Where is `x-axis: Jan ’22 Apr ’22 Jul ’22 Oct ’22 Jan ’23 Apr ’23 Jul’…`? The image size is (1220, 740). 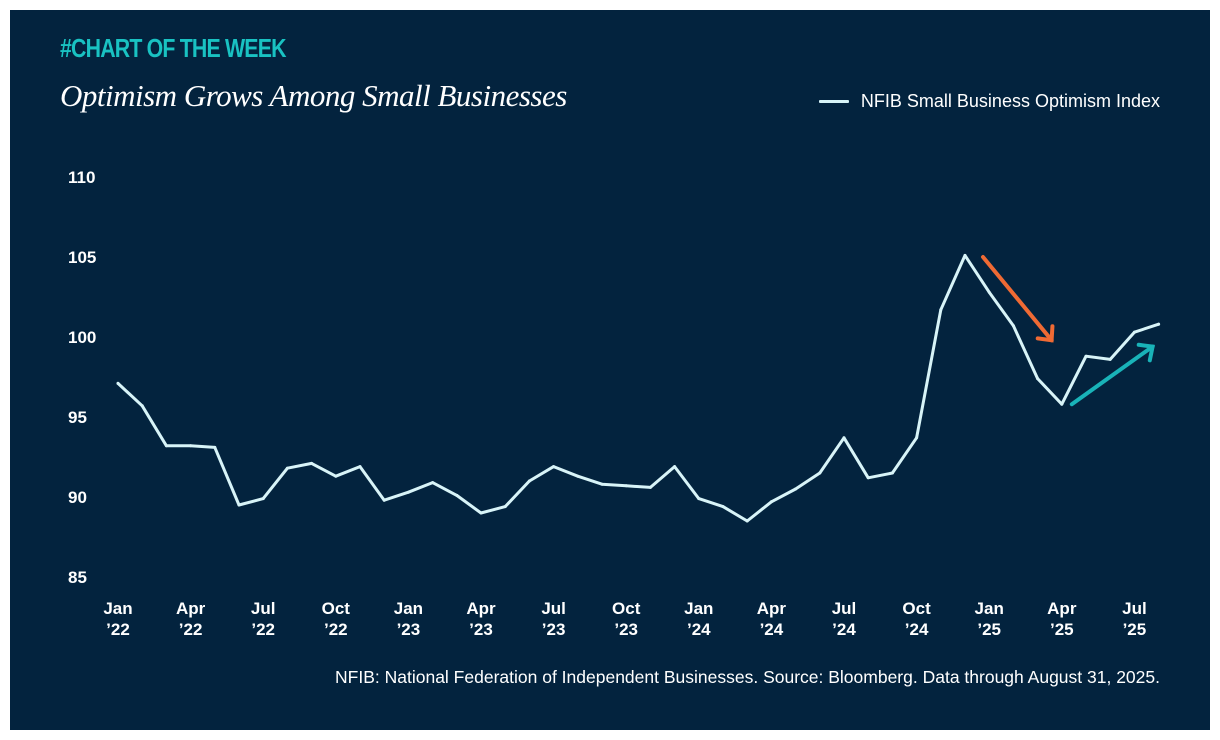
x-axis: Jan ’22 Apr ’22 Jul ’22 Oct ’22 Jan ’23 Apr ’23 Jul’… is located at coordinates (624, 619).